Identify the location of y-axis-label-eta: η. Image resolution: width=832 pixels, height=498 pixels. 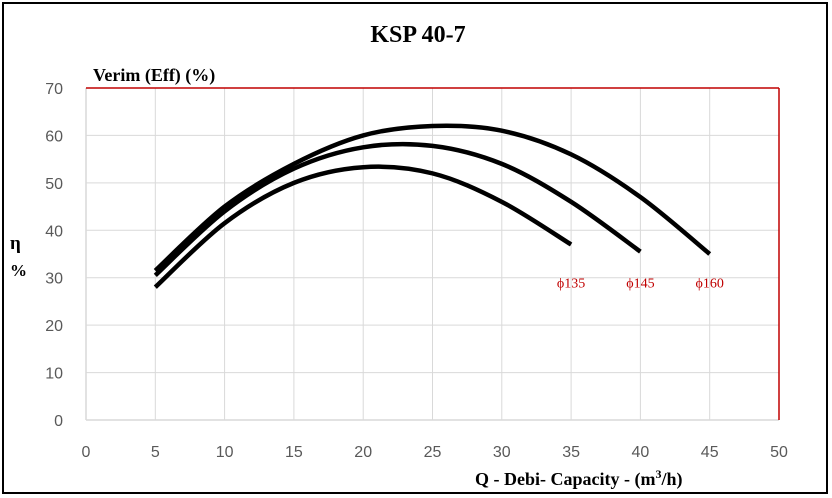
(15, 243).